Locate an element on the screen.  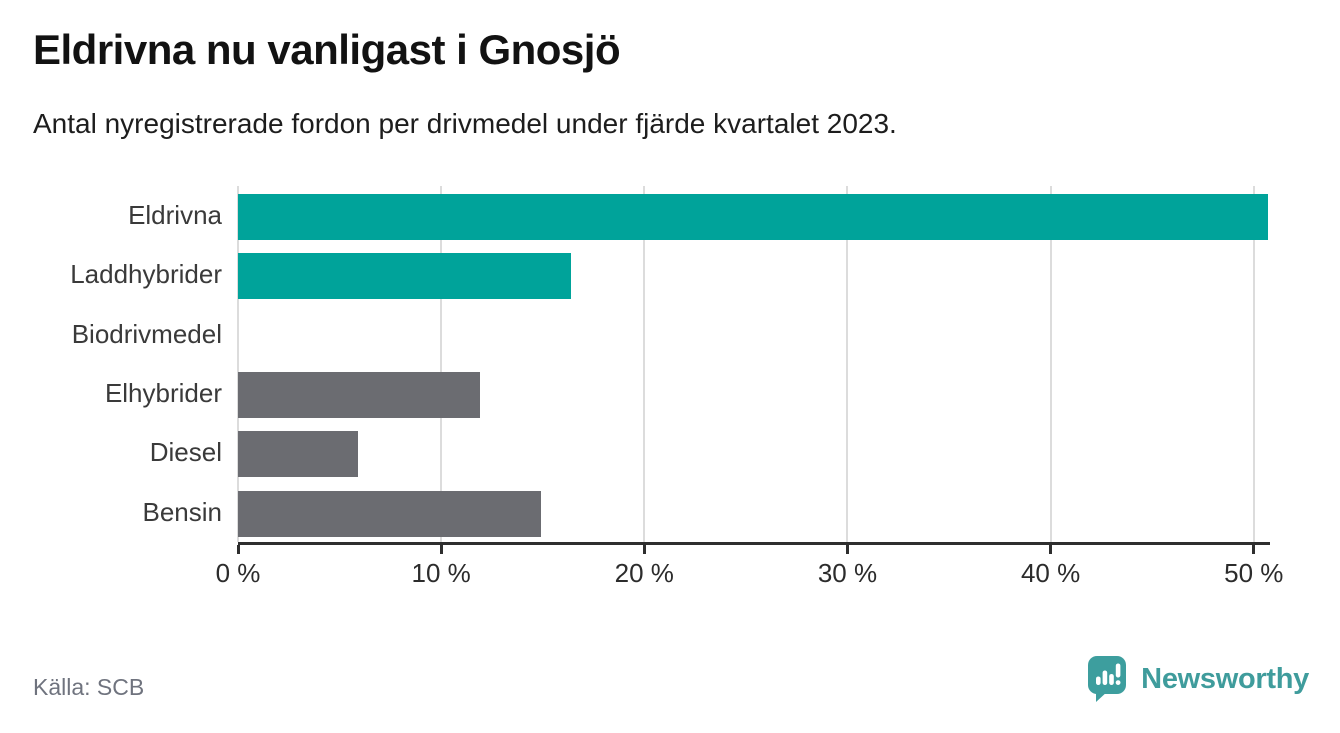
category-label-laddhybrider: Laddhybrider is located at coordinates (146, 274).